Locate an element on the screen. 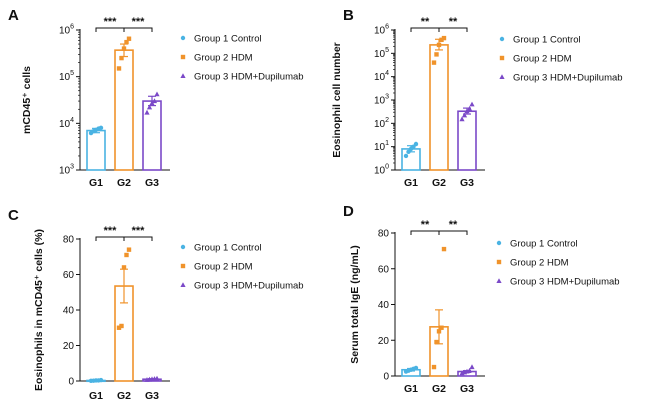 The height and width of the screenshot is (410, 650). panel-letter: C is located at coordinates (13, 215).